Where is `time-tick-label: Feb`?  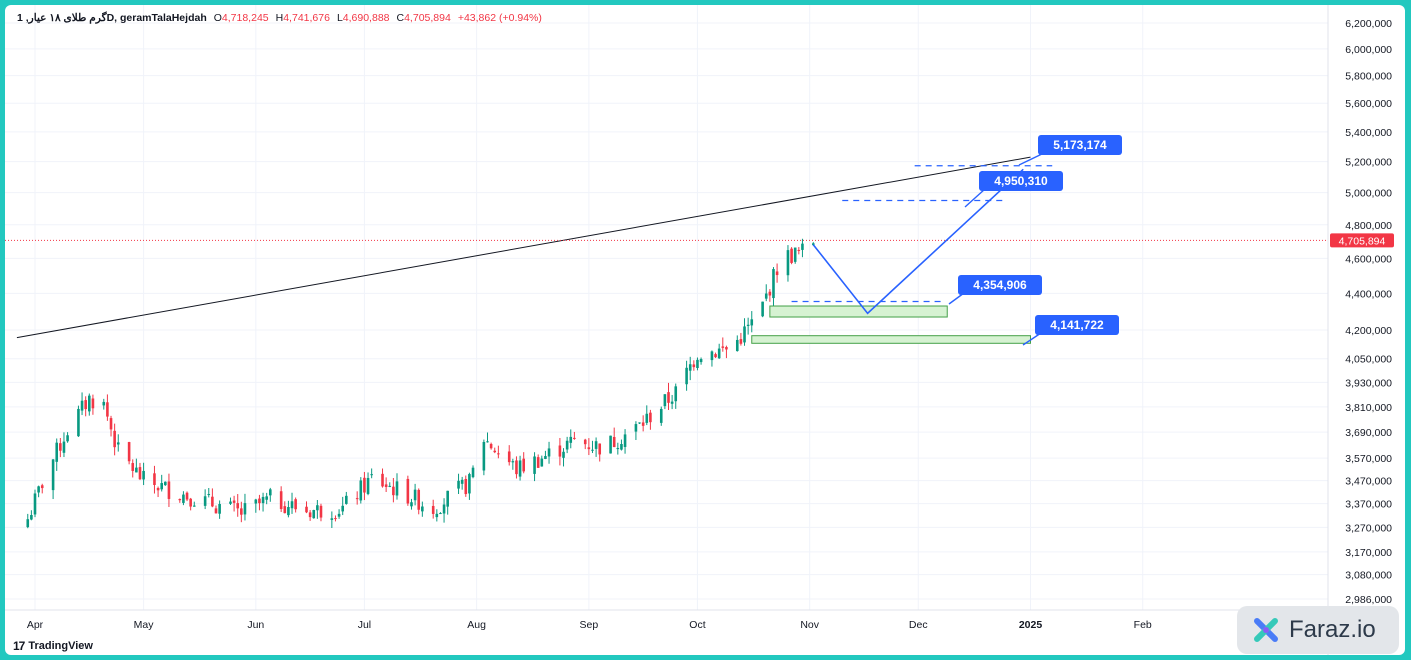
time-tick-label: Feb is located at coordinates (1143, 625).